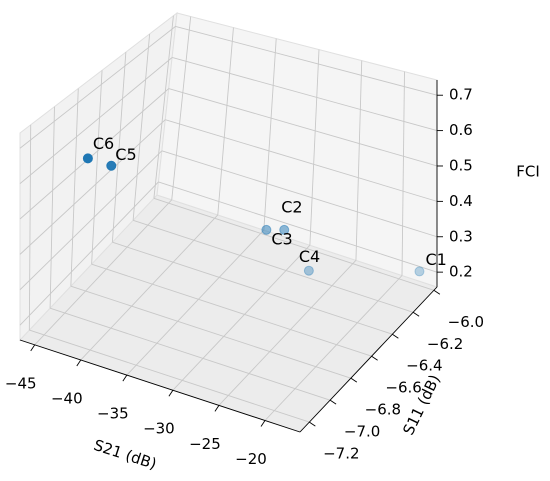  Describe the element at coordinates (461, 236) in the screenshot. I see `z-tick-label: 0.3` at that location.